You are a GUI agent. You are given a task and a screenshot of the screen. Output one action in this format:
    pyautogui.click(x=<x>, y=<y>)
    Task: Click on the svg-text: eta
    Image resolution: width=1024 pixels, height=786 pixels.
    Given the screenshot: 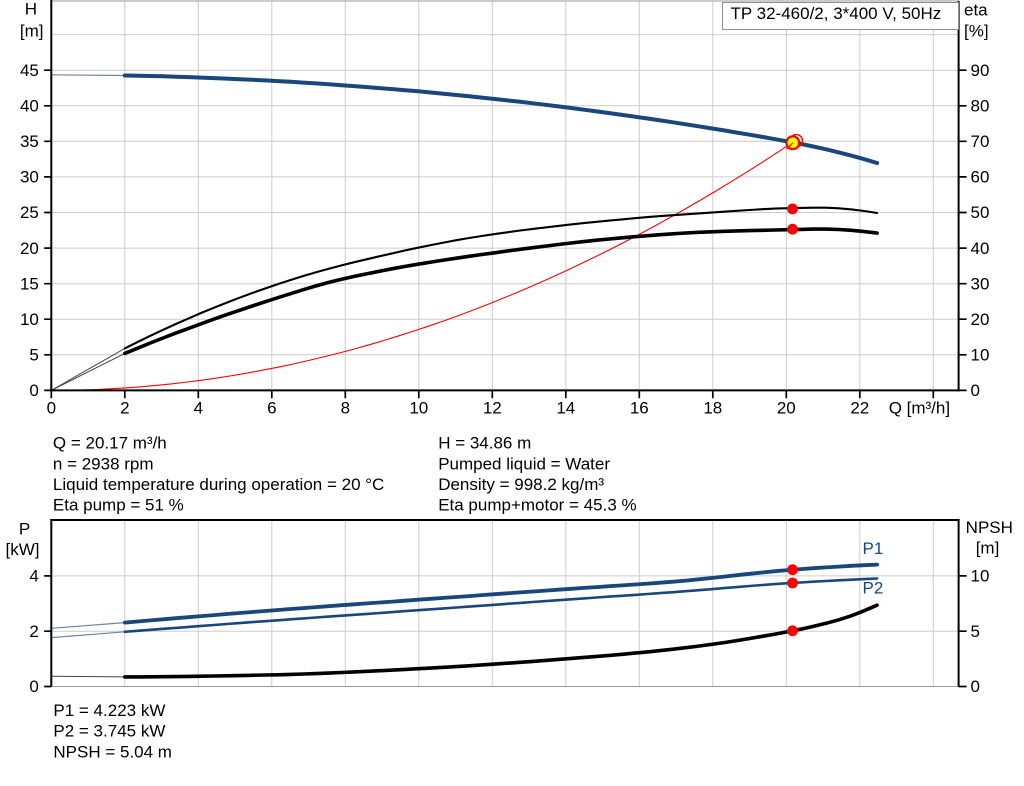 What is the action you would take?
    pyautogui.click(x=976, y=10)
    